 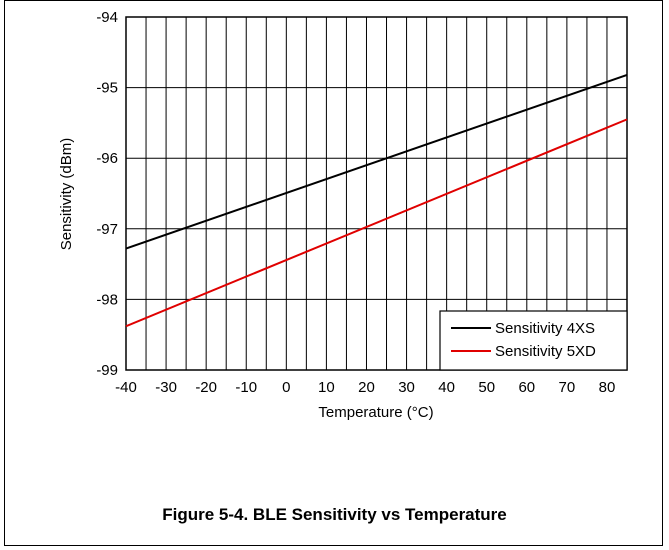 What do you see at coordinates (375, 412) in the screenshot?
I see `x-axis-label: Temperature (°C)` at bounding box center [375, 412].